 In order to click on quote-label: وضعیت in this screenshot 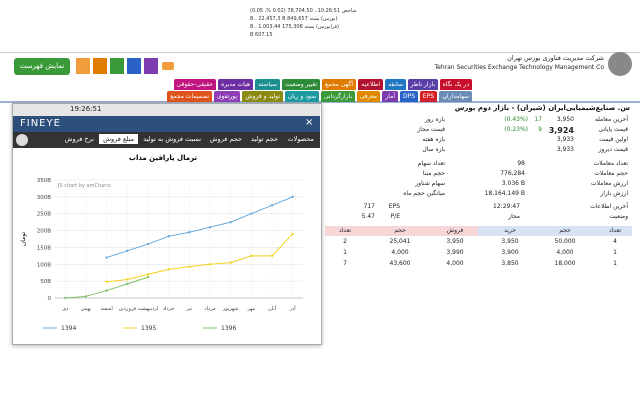, I will do `click(618, 216)`.